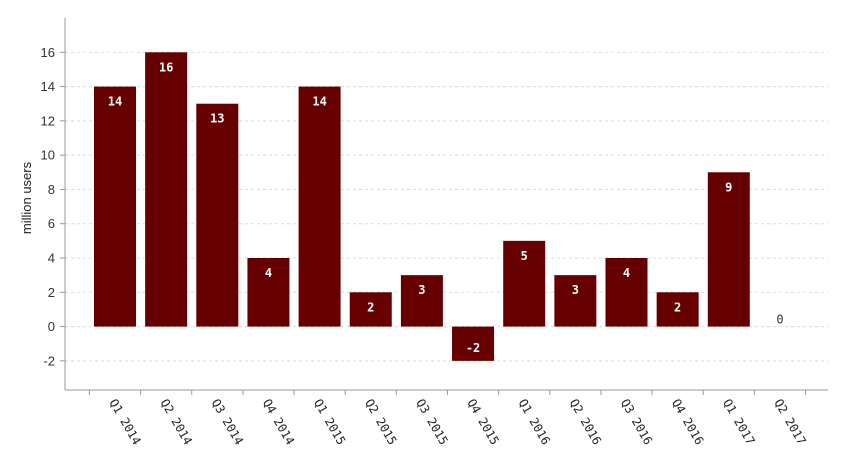  I want to click on x-tick-label: Q4 2014, so click(278, 422).